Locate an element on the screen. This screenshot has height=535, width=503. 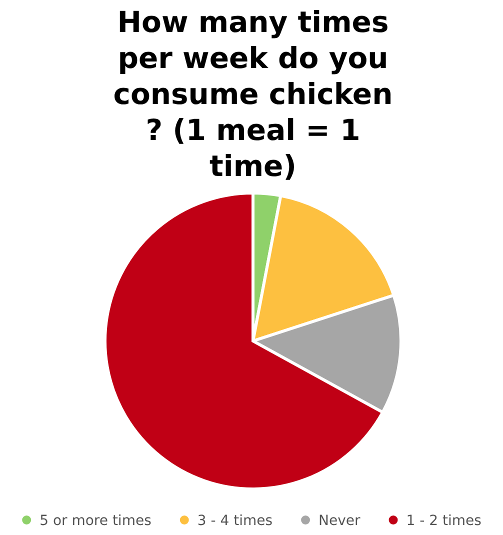
legend-label: Never is located at coordinates (339, 521).